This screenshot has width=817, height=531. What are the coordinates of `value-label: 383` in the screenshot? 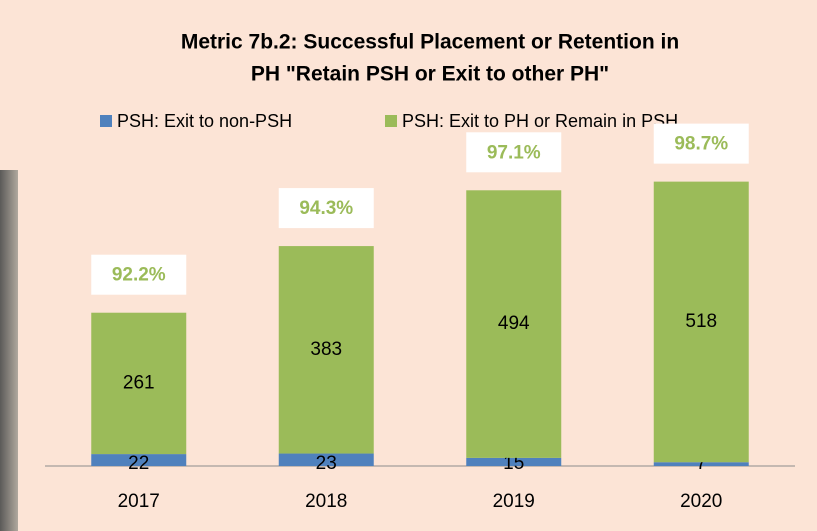 It's located at (326, 349).